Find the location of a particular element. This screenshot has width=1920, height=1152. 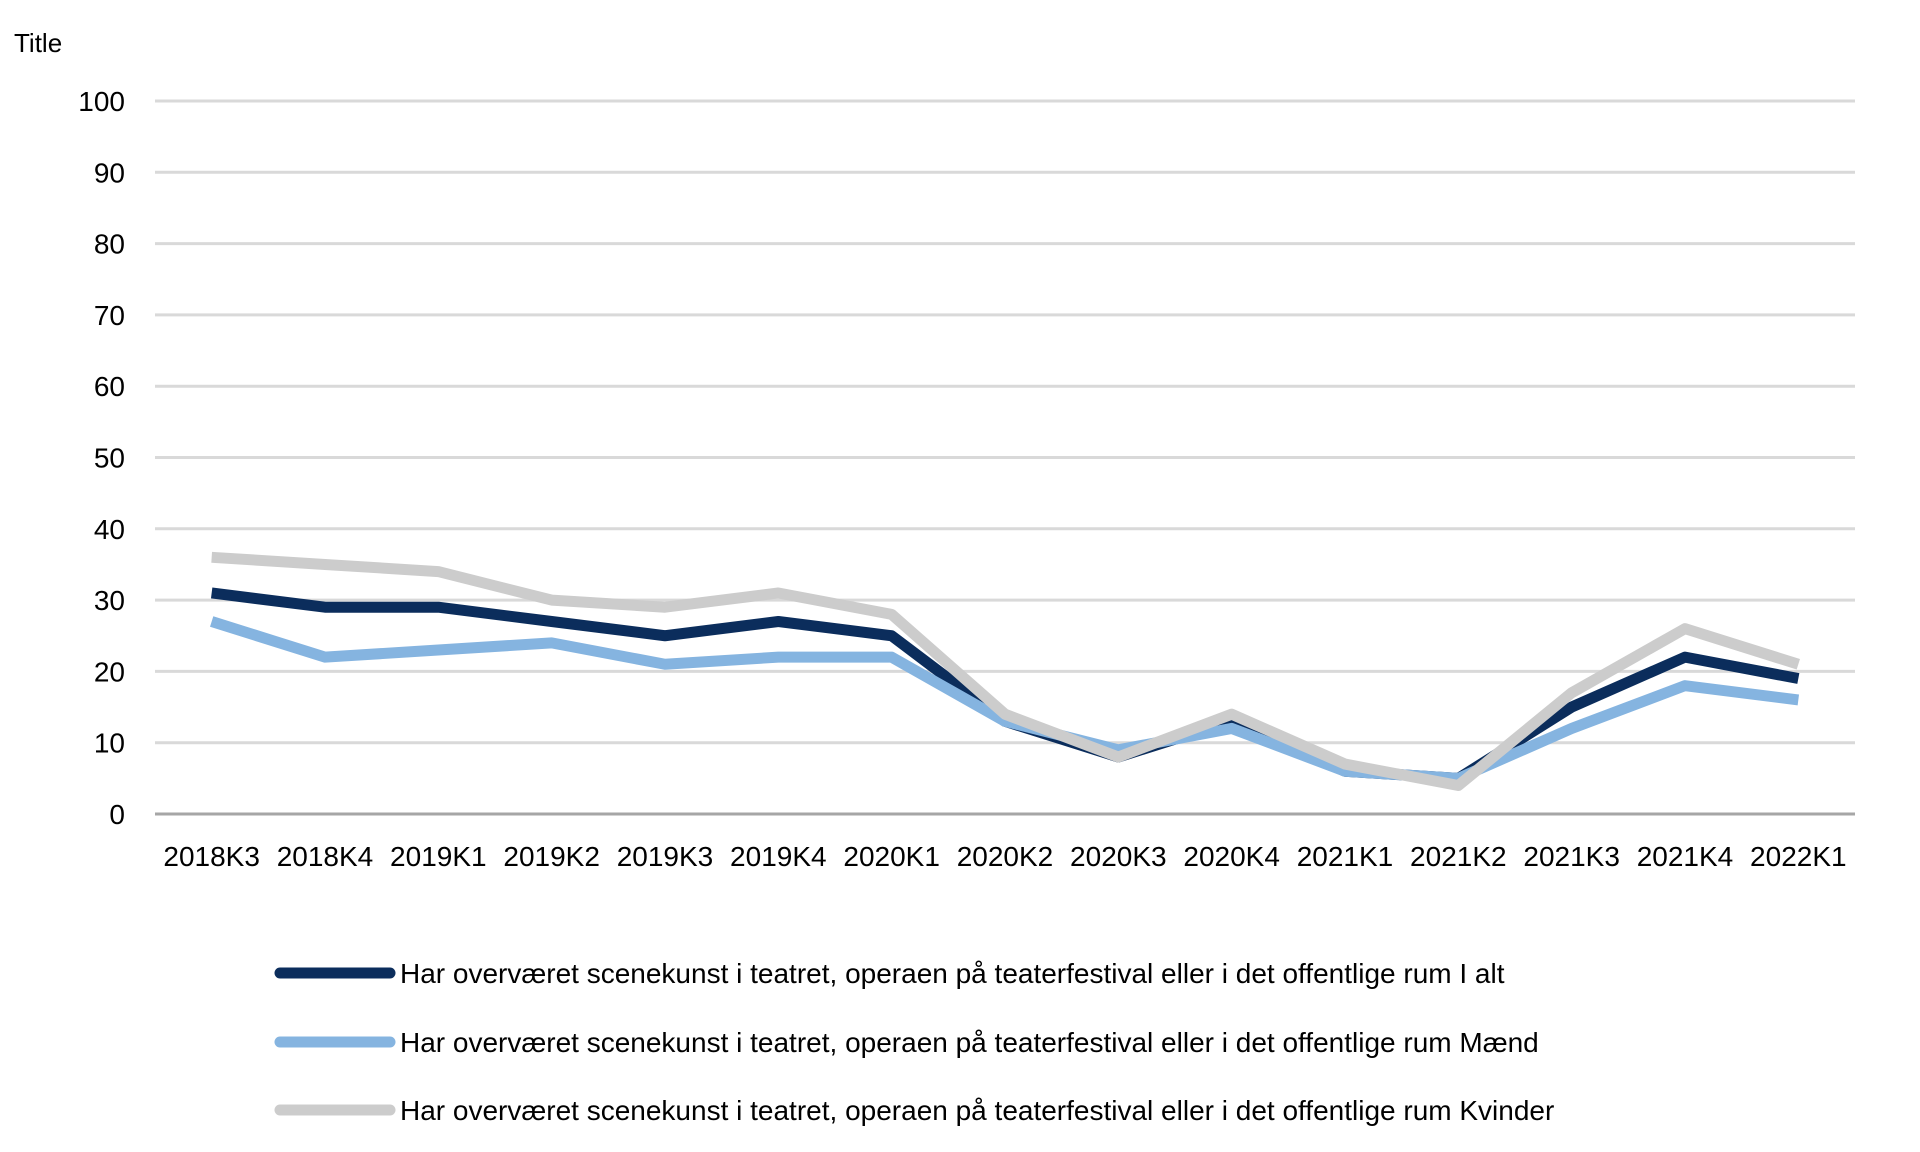

y-tick-label: 20 is located at coordinates (109, 671).